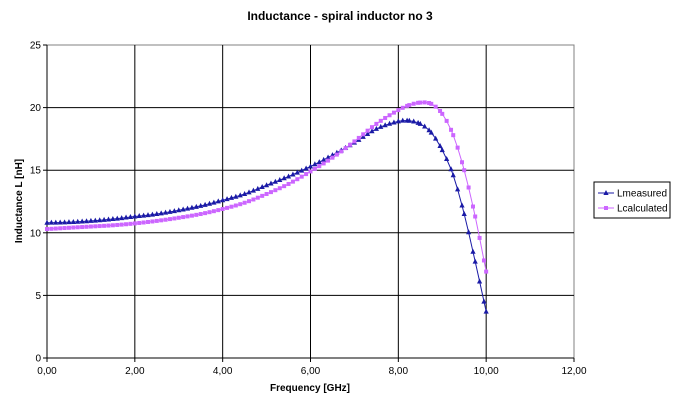 Image resolution: width=677 pixels, height=399 pixels. Describe the element at coordinates (399, 371) in the screenshot. I see `x-tick-label: 8,00` at that location.